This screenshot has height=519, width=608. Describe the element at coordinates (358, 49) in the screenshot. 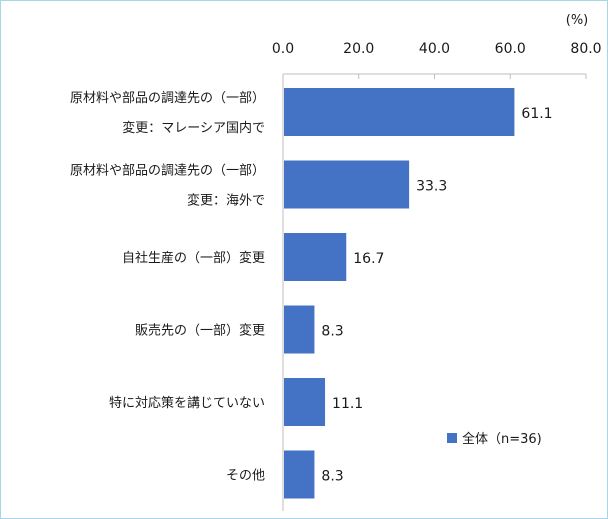

I see `x-tick-label: 20.0` at that location.